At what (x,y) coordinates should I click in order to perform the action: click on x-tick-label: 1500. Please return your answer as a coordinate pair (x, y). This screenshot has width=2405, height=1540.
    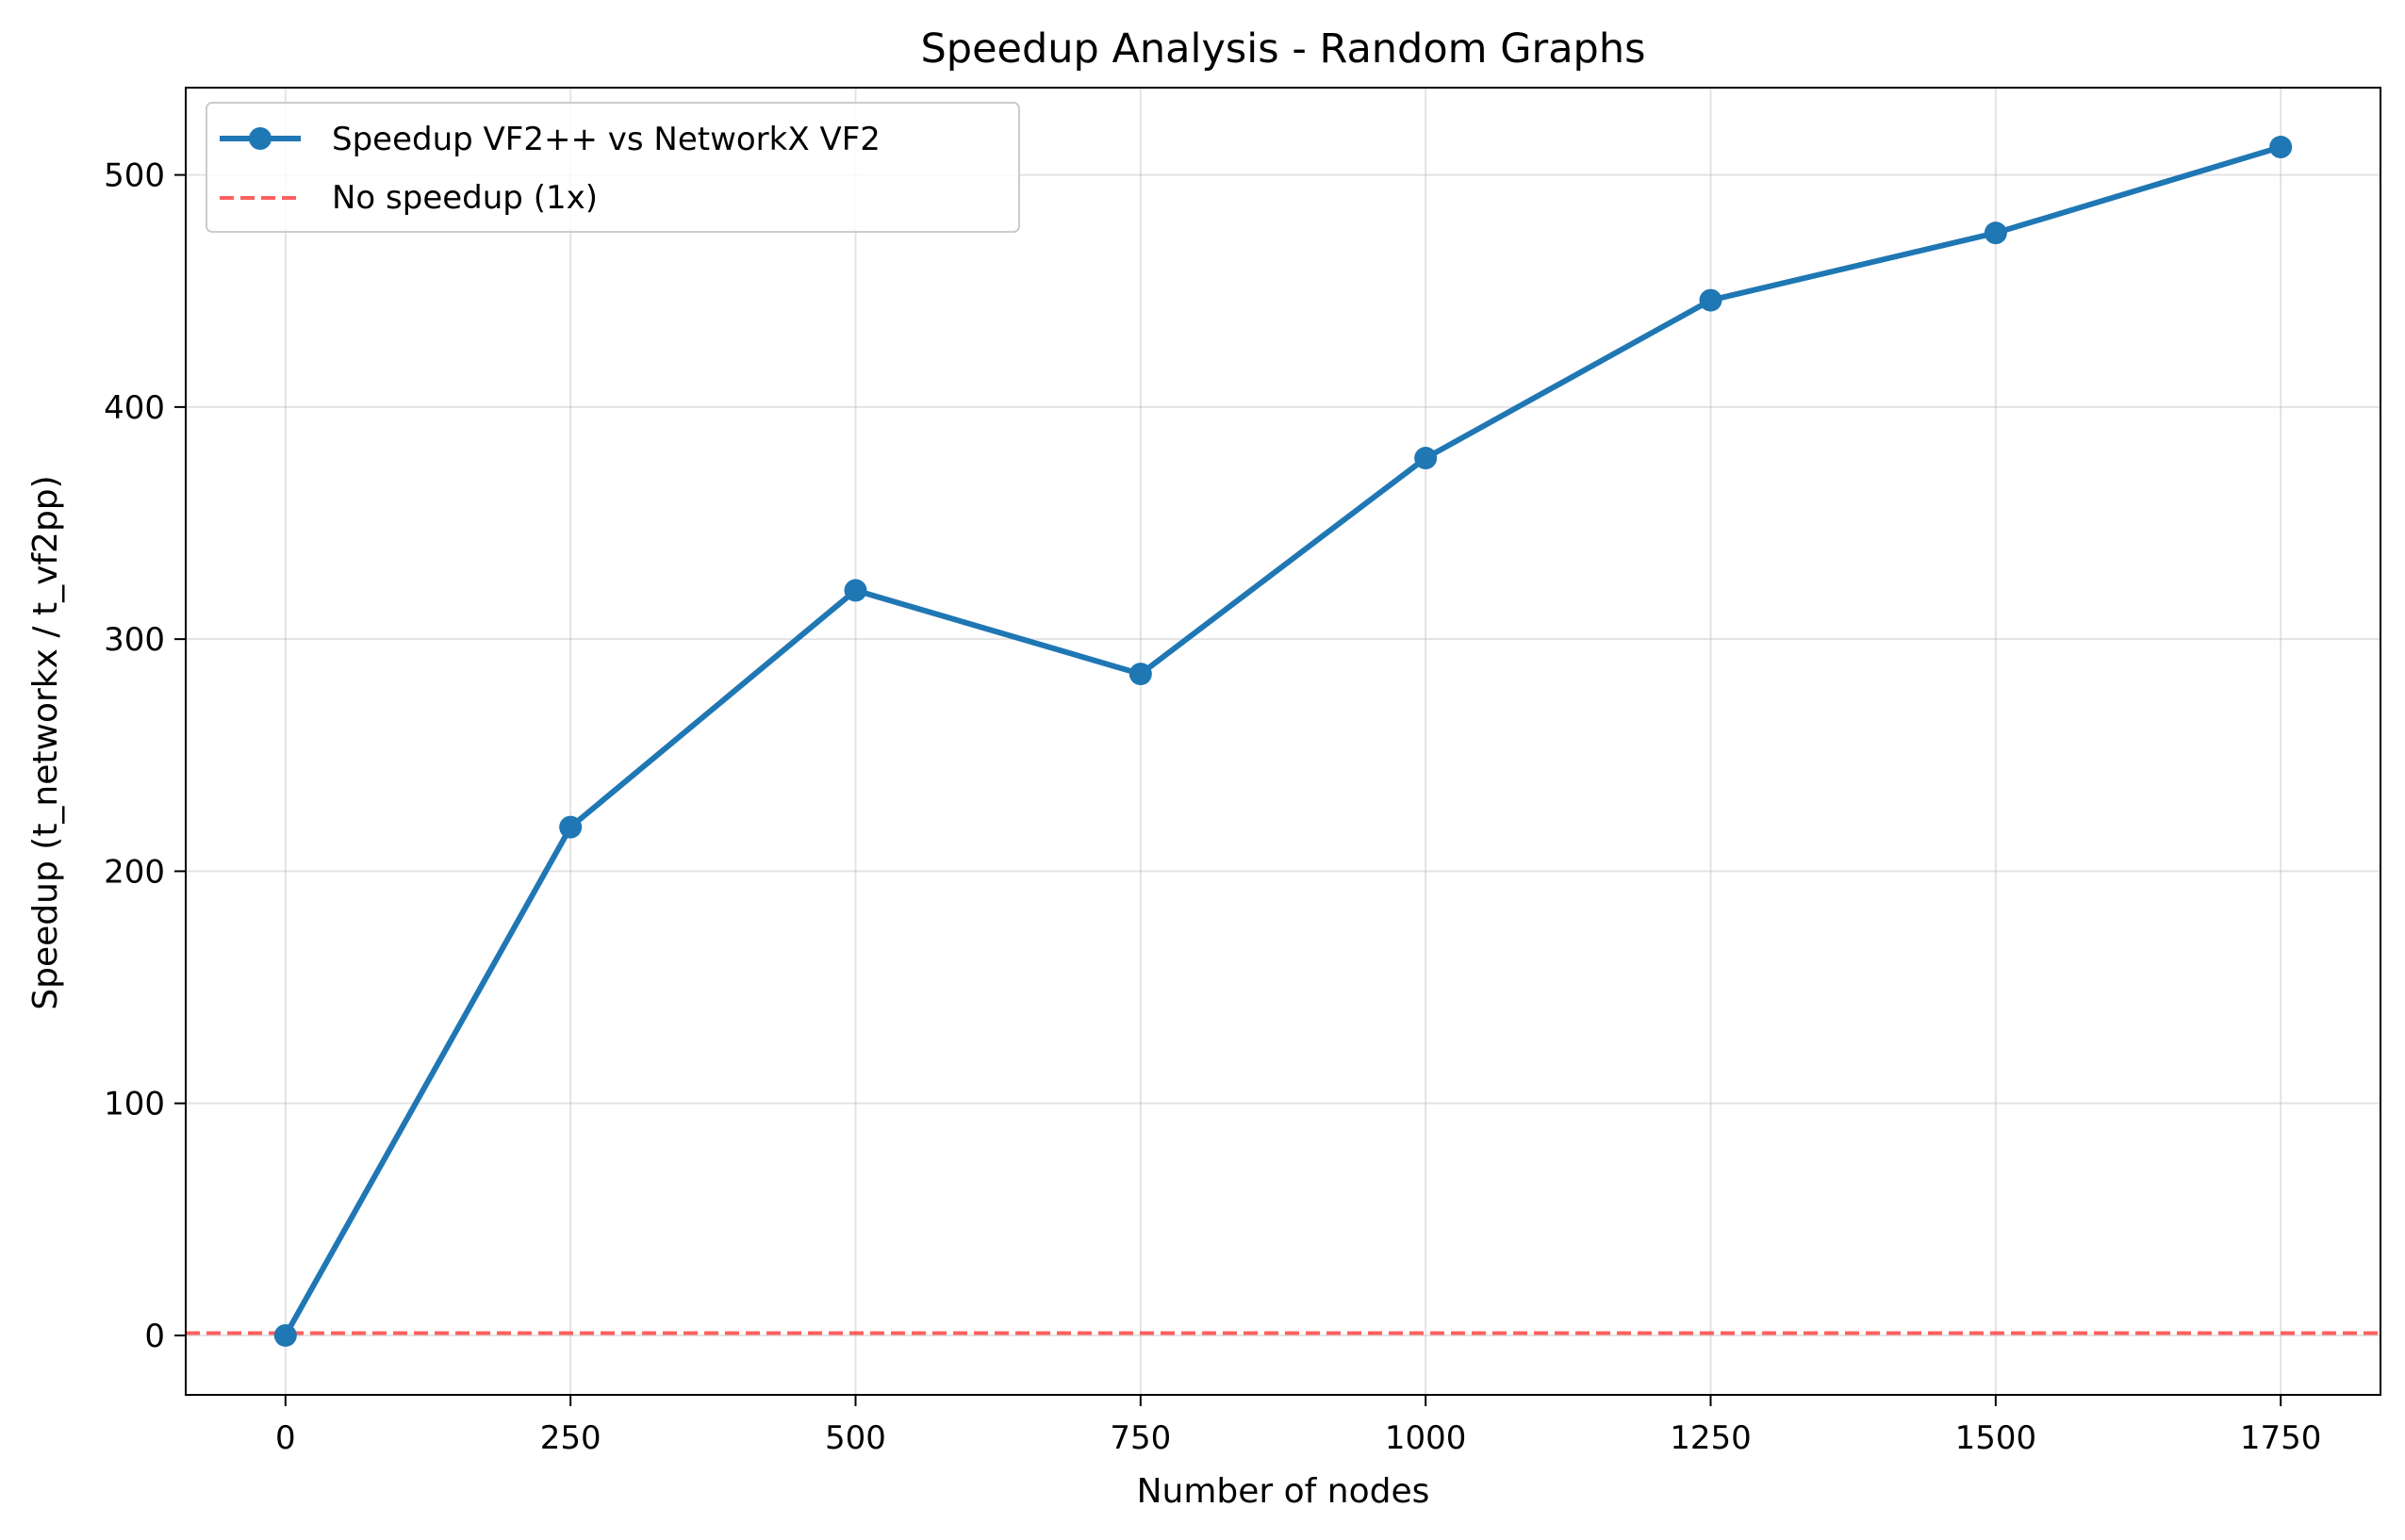
    Looking at the image, I should click on (1996, 1438).